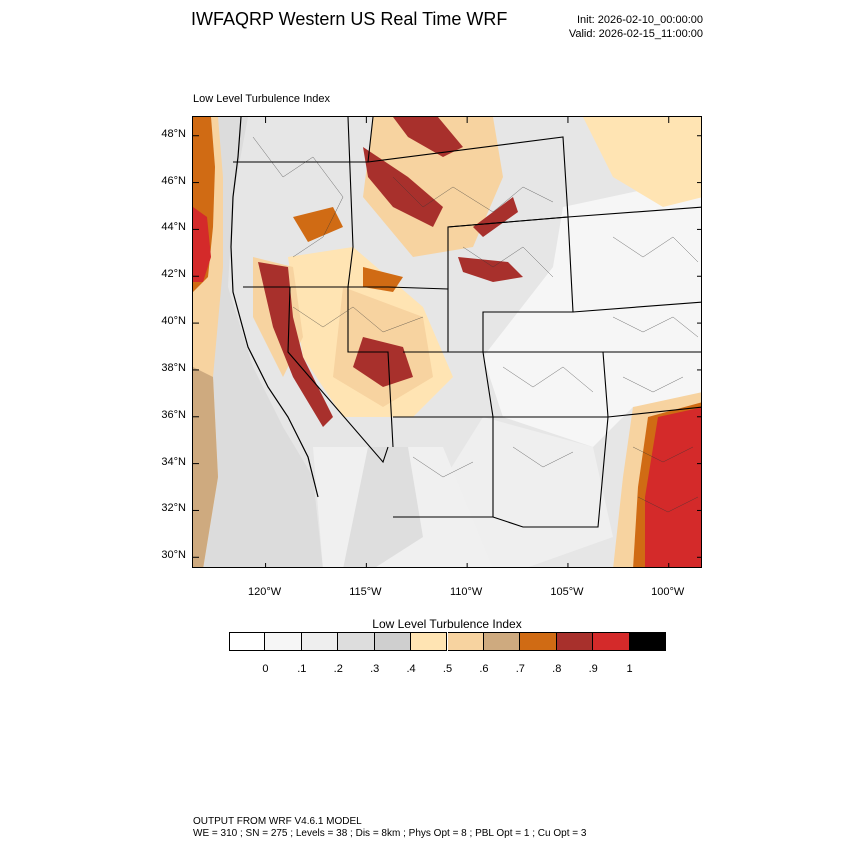  I want to click on lon-tick-label: 110°W, so click(466, 592).